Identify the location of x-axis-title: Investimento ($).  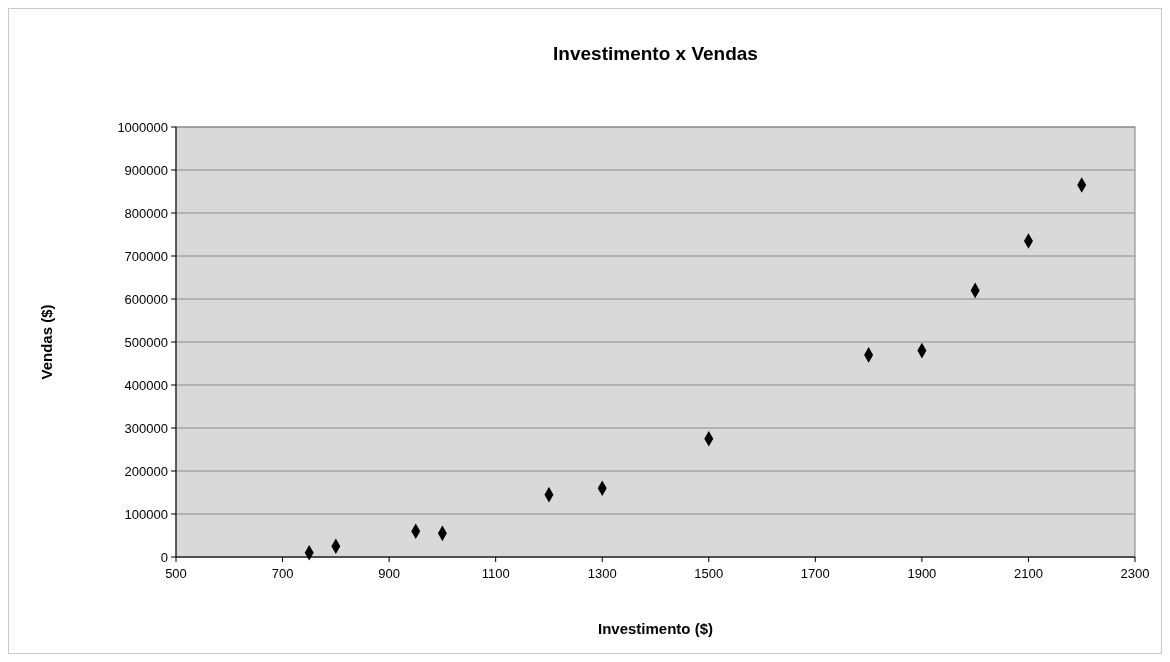
(655, 628).